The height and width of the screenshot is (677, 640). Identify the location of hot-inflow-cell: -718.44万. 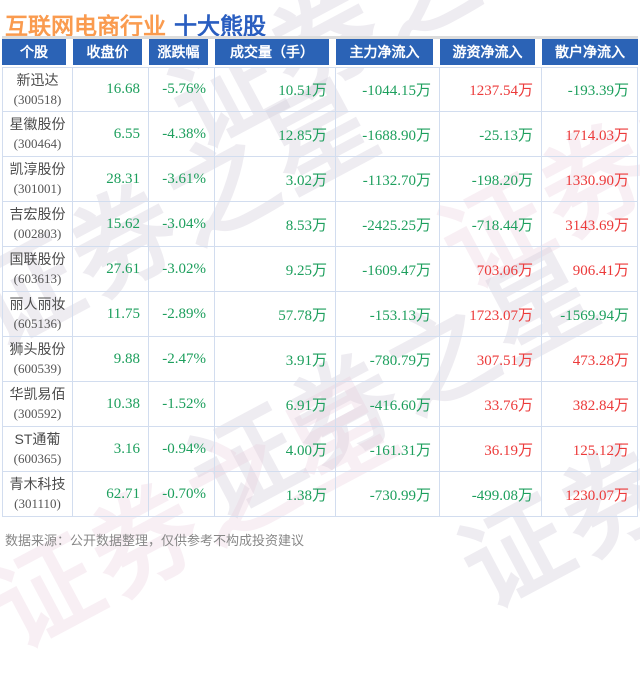
(491, 224).